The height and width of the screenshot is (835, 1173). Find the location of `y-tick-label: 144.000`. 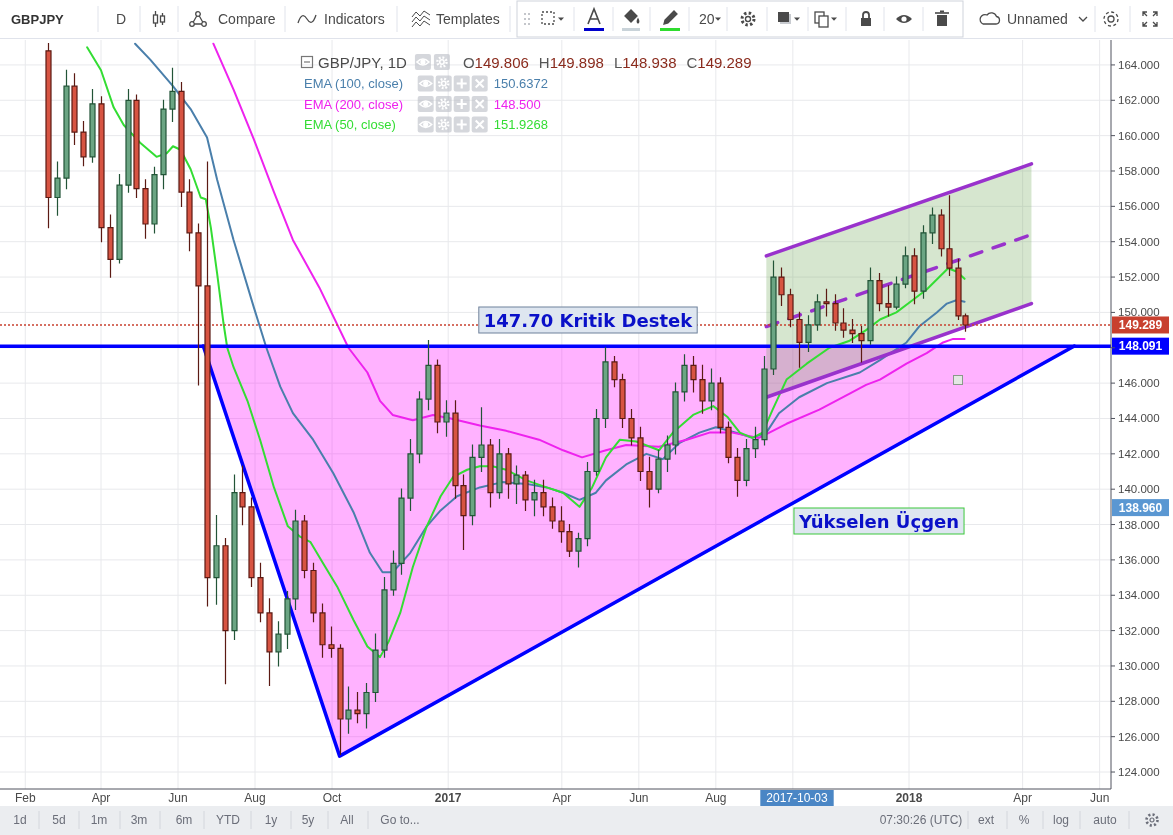

y-tick-label: 144.000 is located at coordinates (1139, 418).